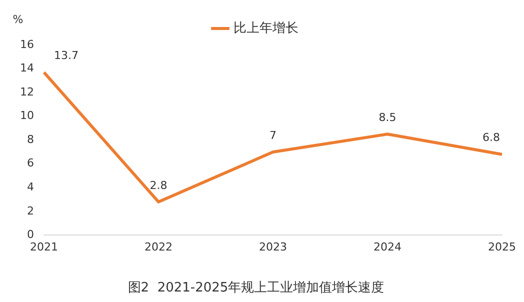 This screenshot has height=302, width=524. What do you see at coordinates (273, 247) in the screenshot?
I see `x-tick-label: 2023` at bounding box center [273, 247].